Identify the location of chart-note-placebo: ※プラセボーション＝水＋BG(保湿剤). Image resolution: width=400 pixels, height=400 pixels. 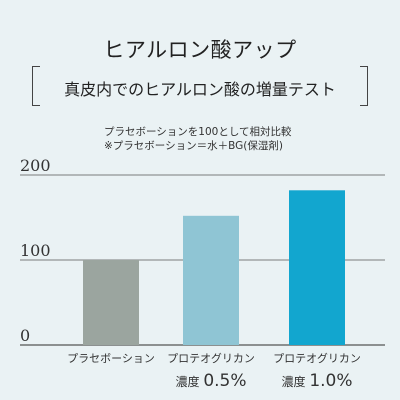
(193, 146).